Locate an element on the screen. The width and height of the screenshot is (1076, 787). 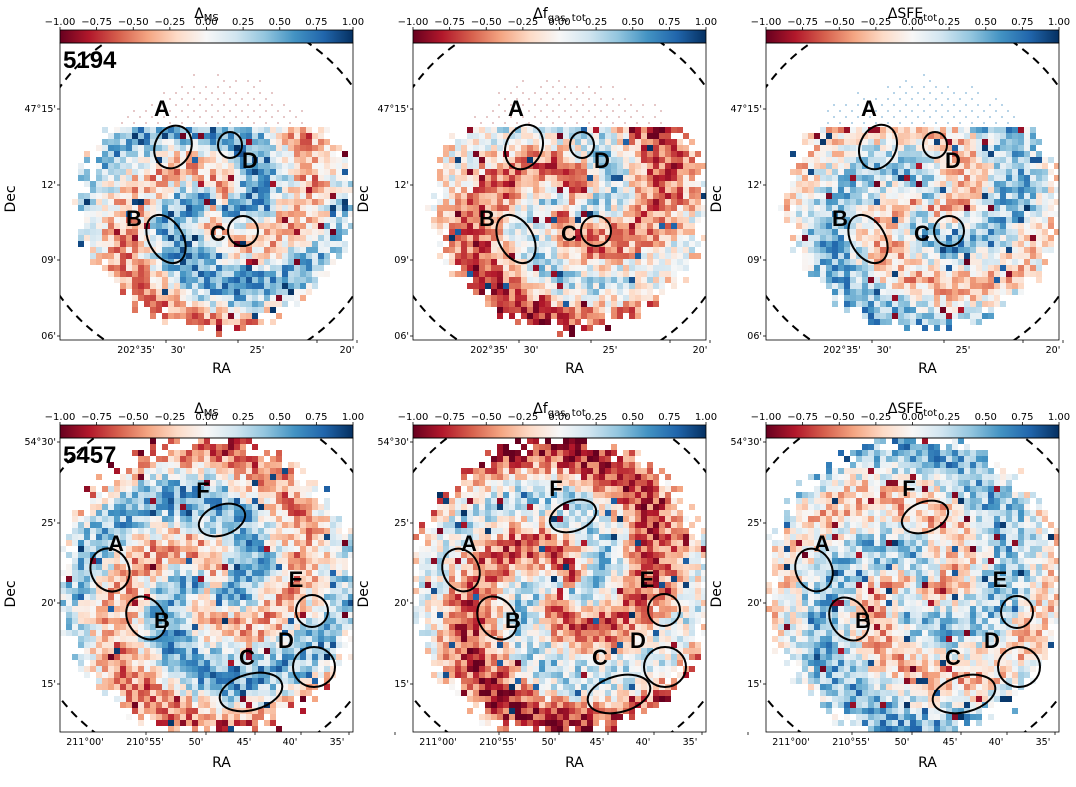
dec-tick-label: 06' is located at coordinates (48, 336).